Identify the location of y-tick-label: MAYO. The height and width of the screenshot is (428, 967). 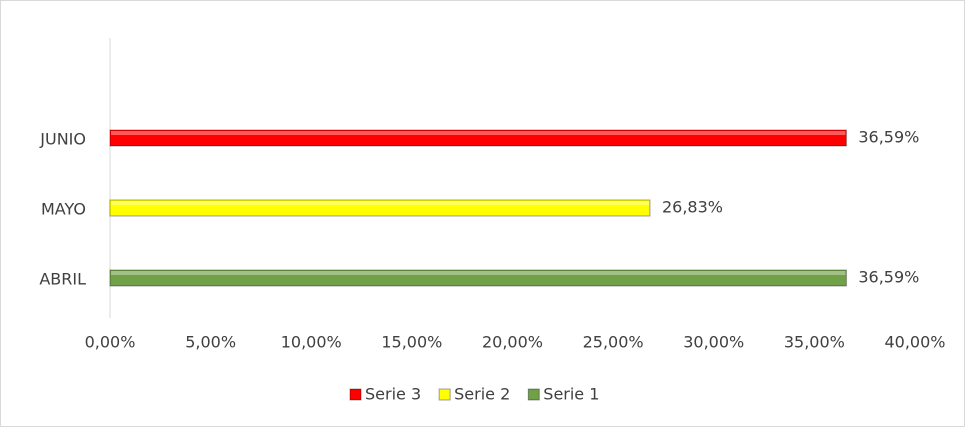
(63, 209).